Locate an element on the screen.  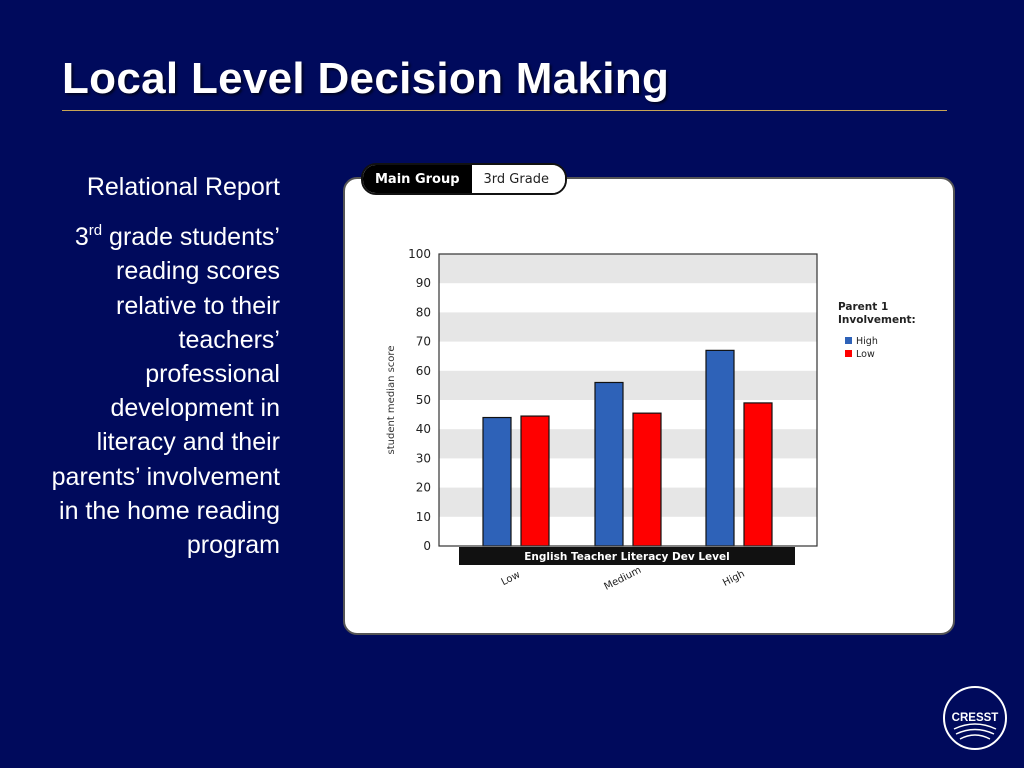
grade-number: 3 is located at coordinates (81, 237).